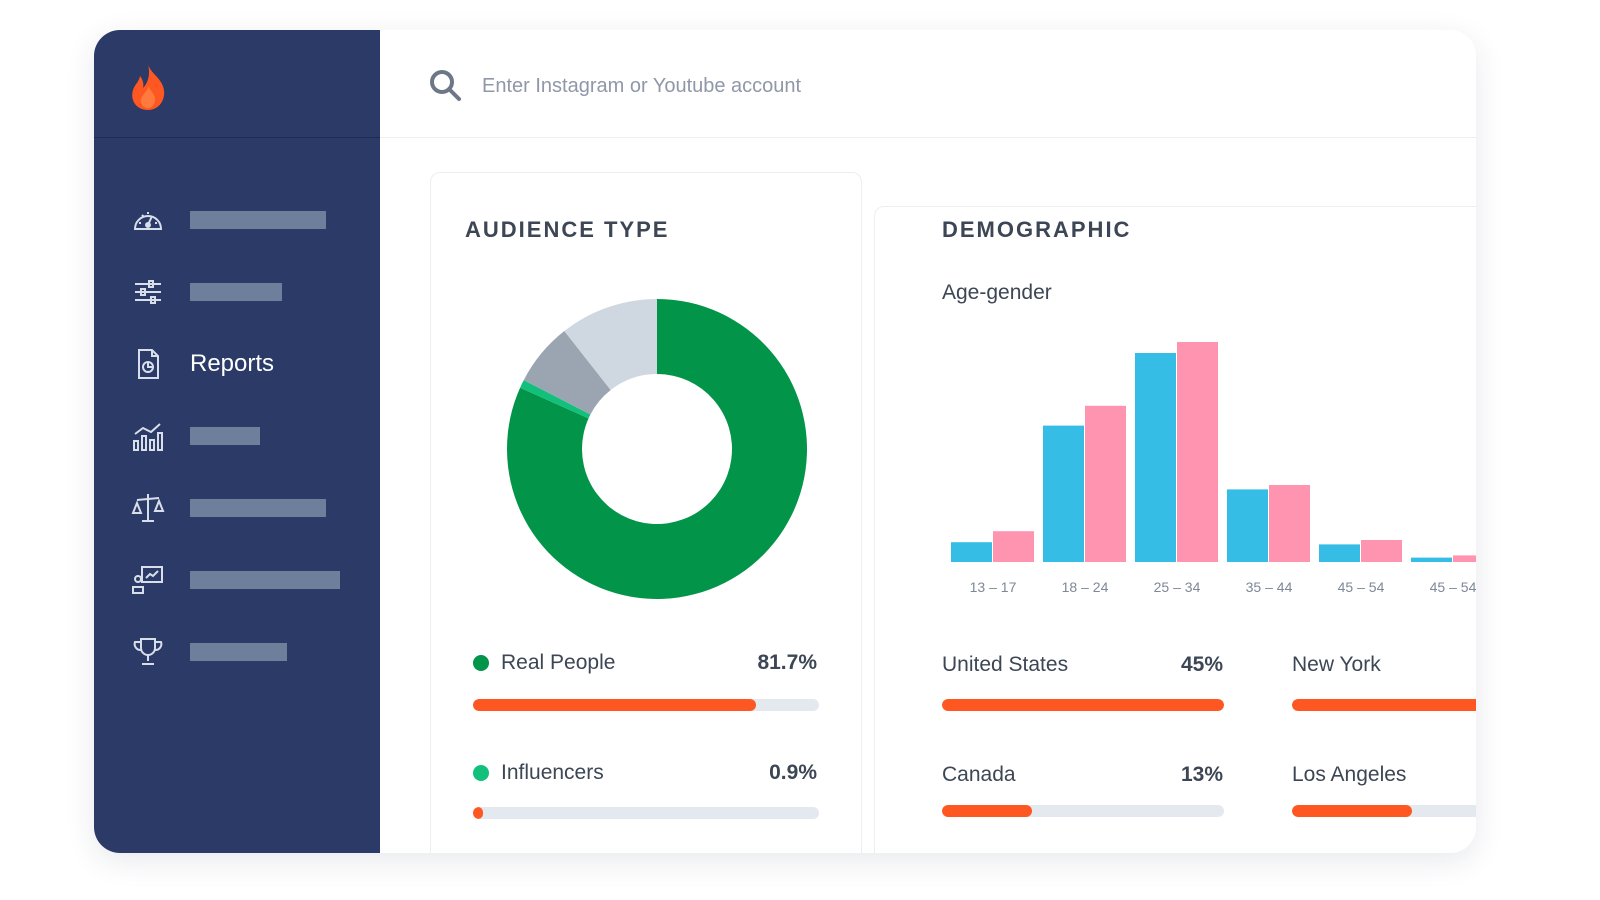 The height and width of the screenshot is (900, 1600). Describe the element at coordinates (782, 86) in the screenshot. I see `search-input` at that location.